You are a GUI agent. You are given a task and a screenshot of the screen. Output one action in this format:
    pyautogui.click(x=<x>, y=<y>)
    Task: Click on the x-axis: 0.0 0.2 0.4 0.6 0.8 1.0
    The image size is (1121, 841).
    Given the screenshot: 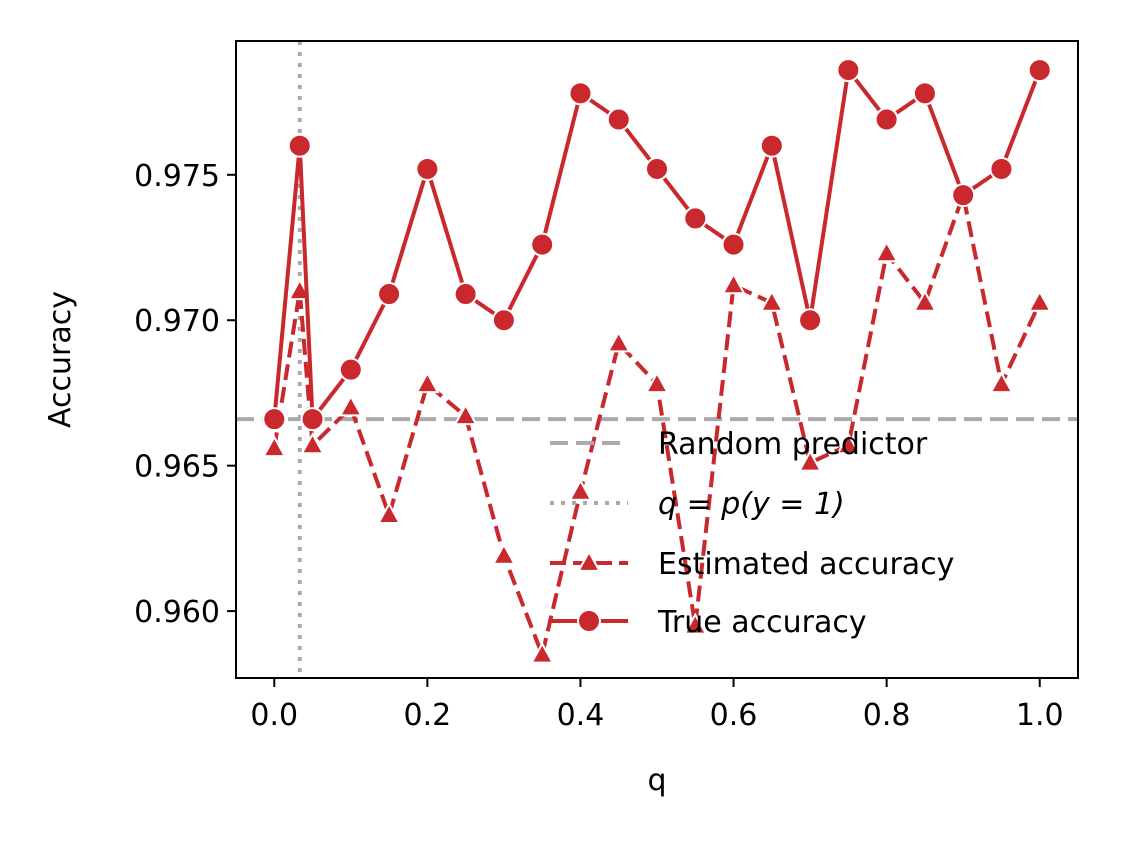 What is the action you would take?
    pyautogui.click(x=657, y=705)
    